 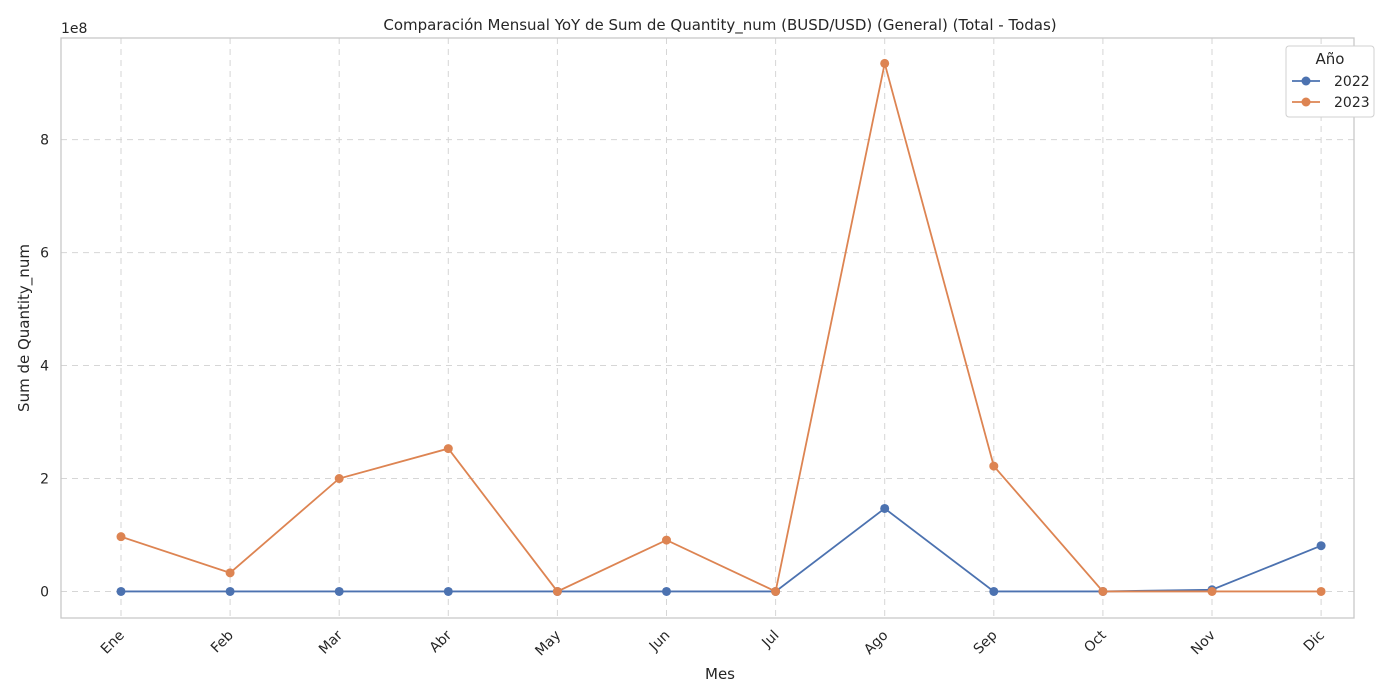 What do you see at coordinates (659, 641) in the screenshot?
I see `x-tick-label: Jun` at bounding box center [659, 641].